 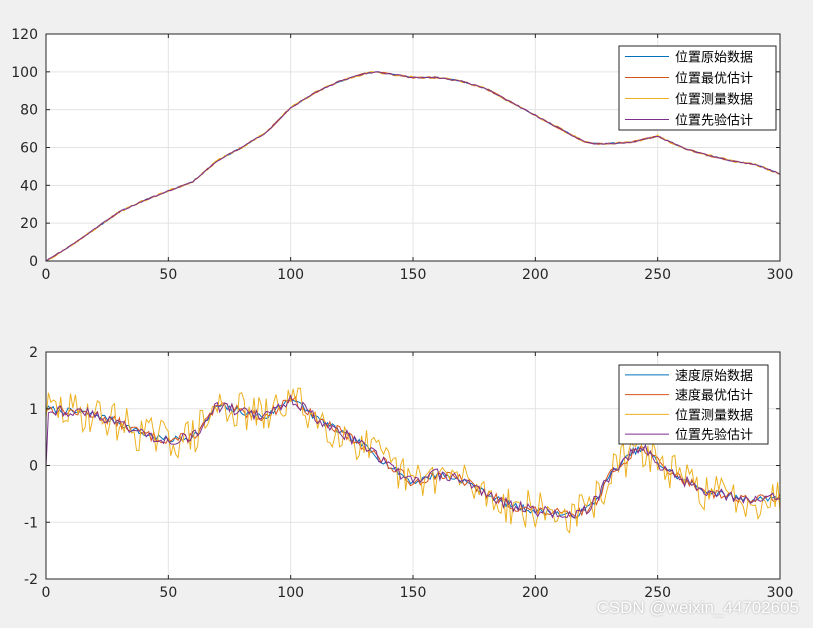 What do you see at coordinates (24, 35) in the screenshot?
I see `y-tick-label: 120` at bounding box center [24, 35].